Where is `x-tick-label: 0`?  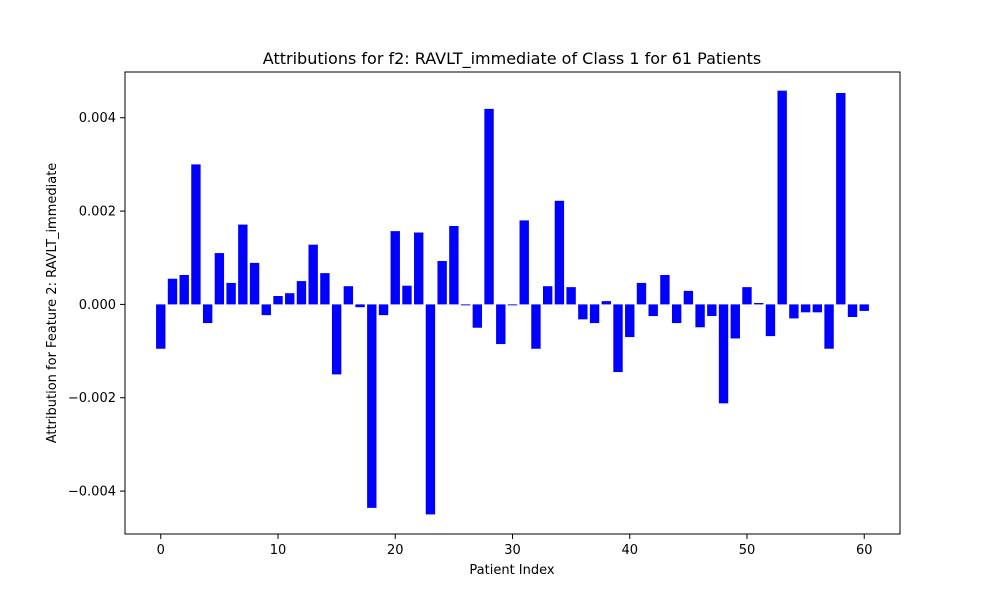
x-tick-label: 0 is located at coordinates (161, 550).